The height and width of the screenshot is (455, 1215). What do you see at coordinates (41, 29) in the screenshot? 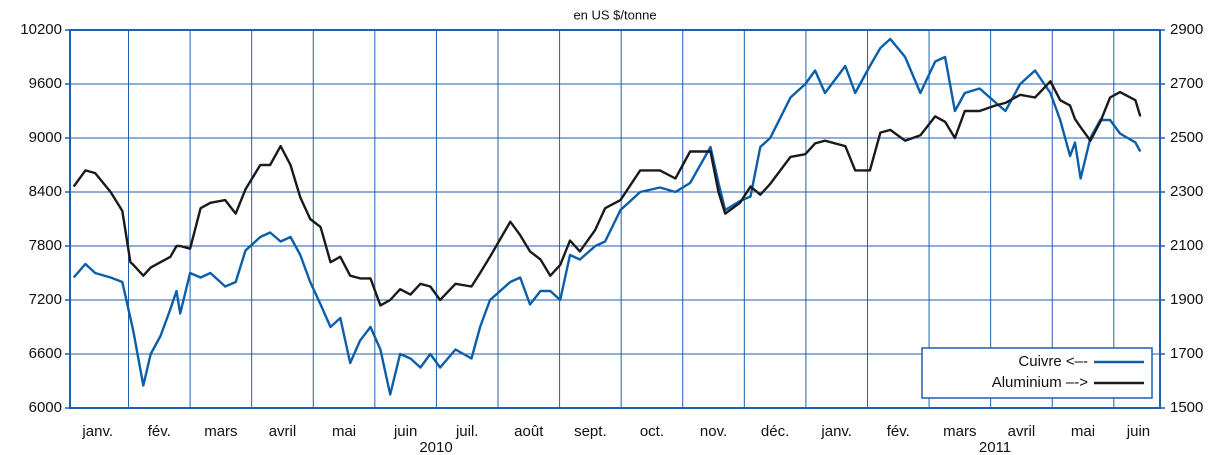
I see `y-tick-label: 10200` at bounding box center [41, 29].